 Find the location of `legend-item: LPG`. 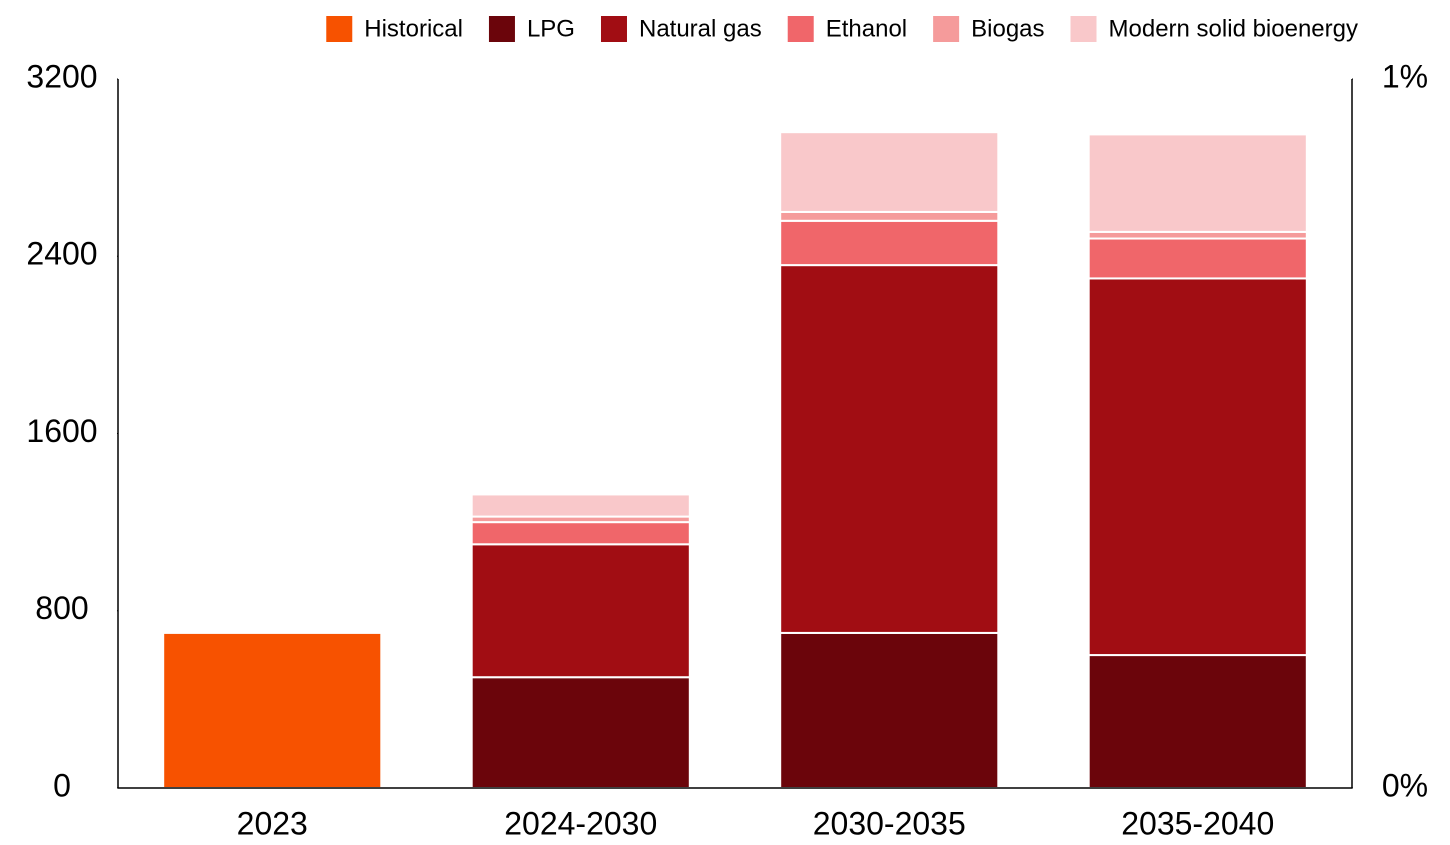

legend-item: LPG is located at coordinates (531, 28).